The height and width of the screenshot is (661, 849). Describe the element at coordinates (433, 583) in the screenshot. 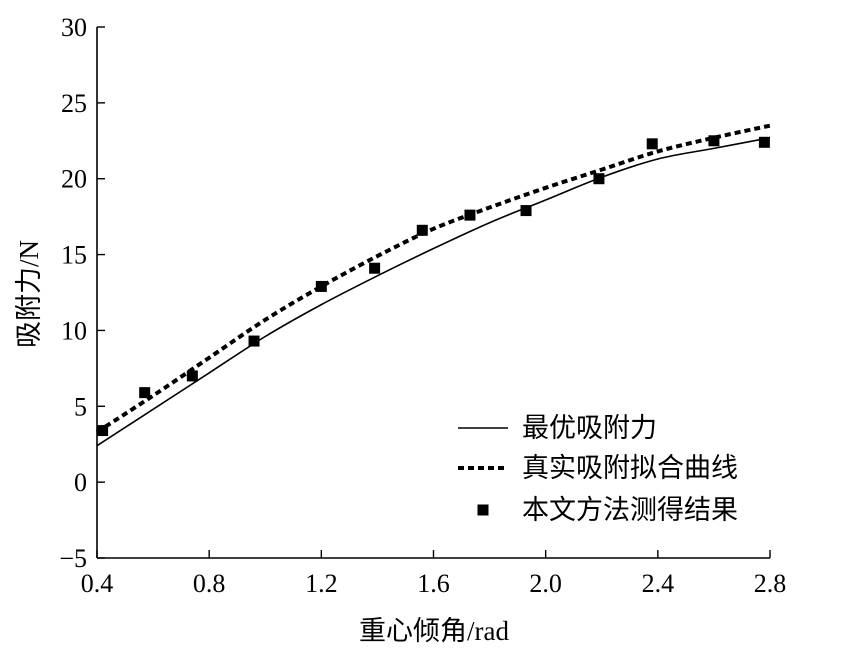

I see `x-tick-label: 1.6` at that location.